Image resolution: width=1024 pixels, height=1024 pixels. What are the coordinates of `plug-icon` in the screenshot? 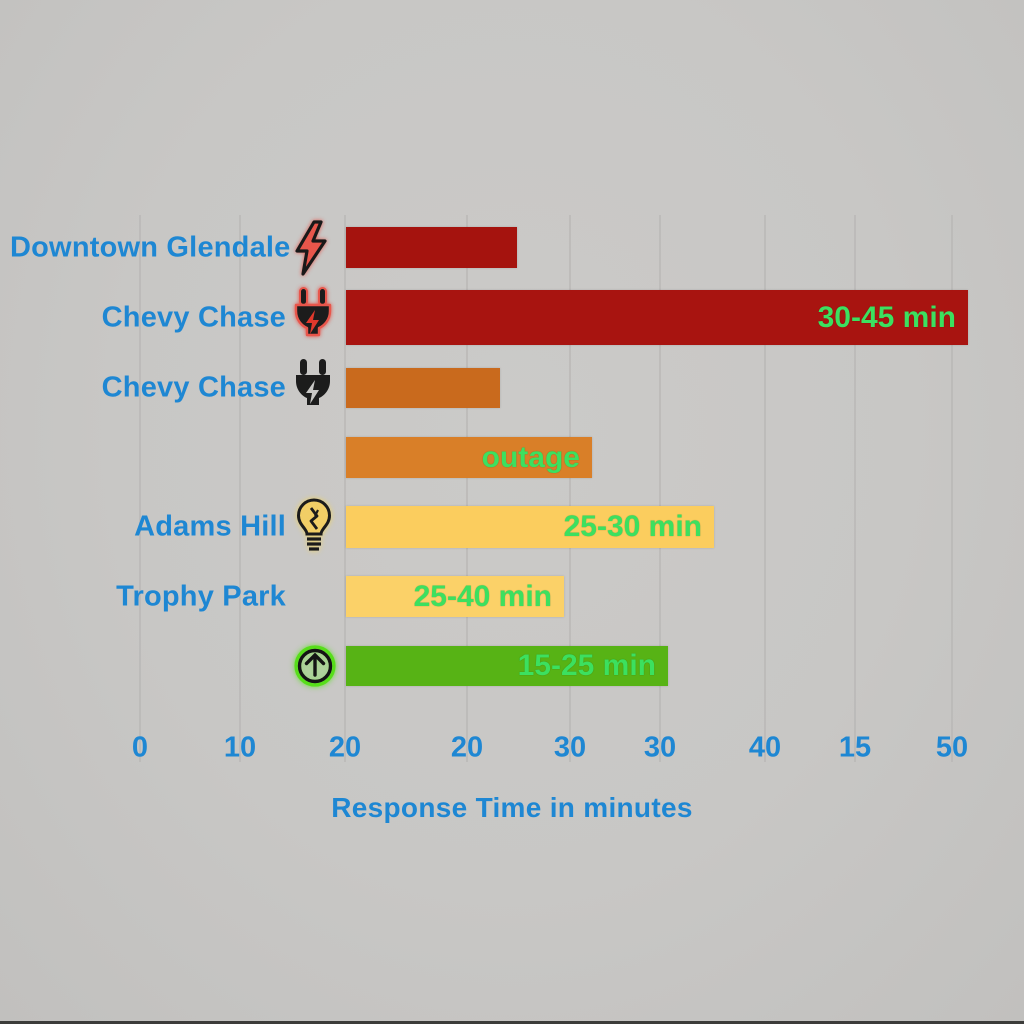 It's located at (313, 388).